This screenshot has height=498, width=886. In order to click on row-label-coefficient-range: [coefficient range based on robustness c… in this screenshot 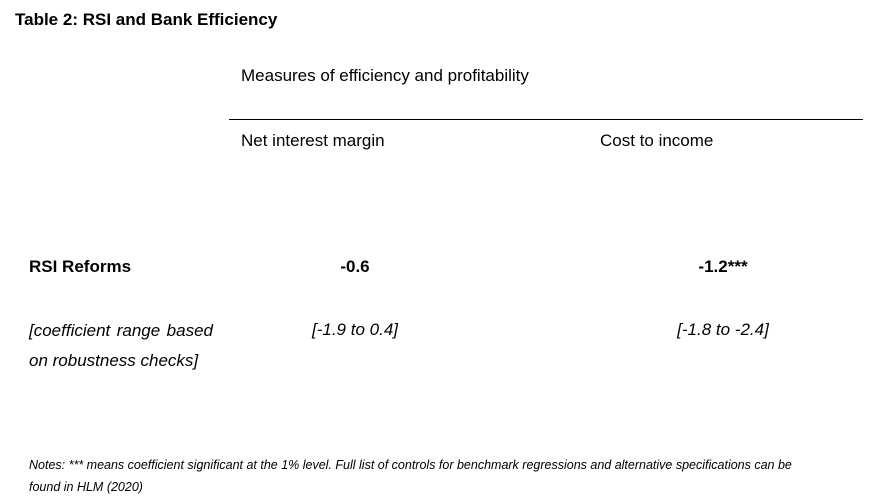, I will do `click(121, 345)`.